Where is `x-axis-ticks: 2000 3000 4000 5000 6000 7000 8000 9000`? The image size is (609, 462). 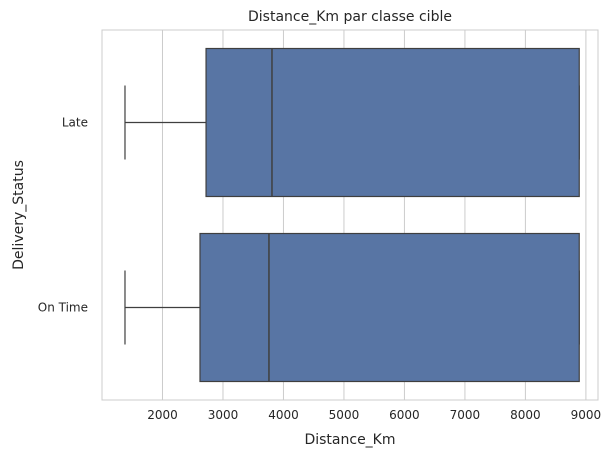 x-axis-ticks: 2000 3000 4000 5000 6000 7000 8000 9000 is located at coordinates (374, 415).